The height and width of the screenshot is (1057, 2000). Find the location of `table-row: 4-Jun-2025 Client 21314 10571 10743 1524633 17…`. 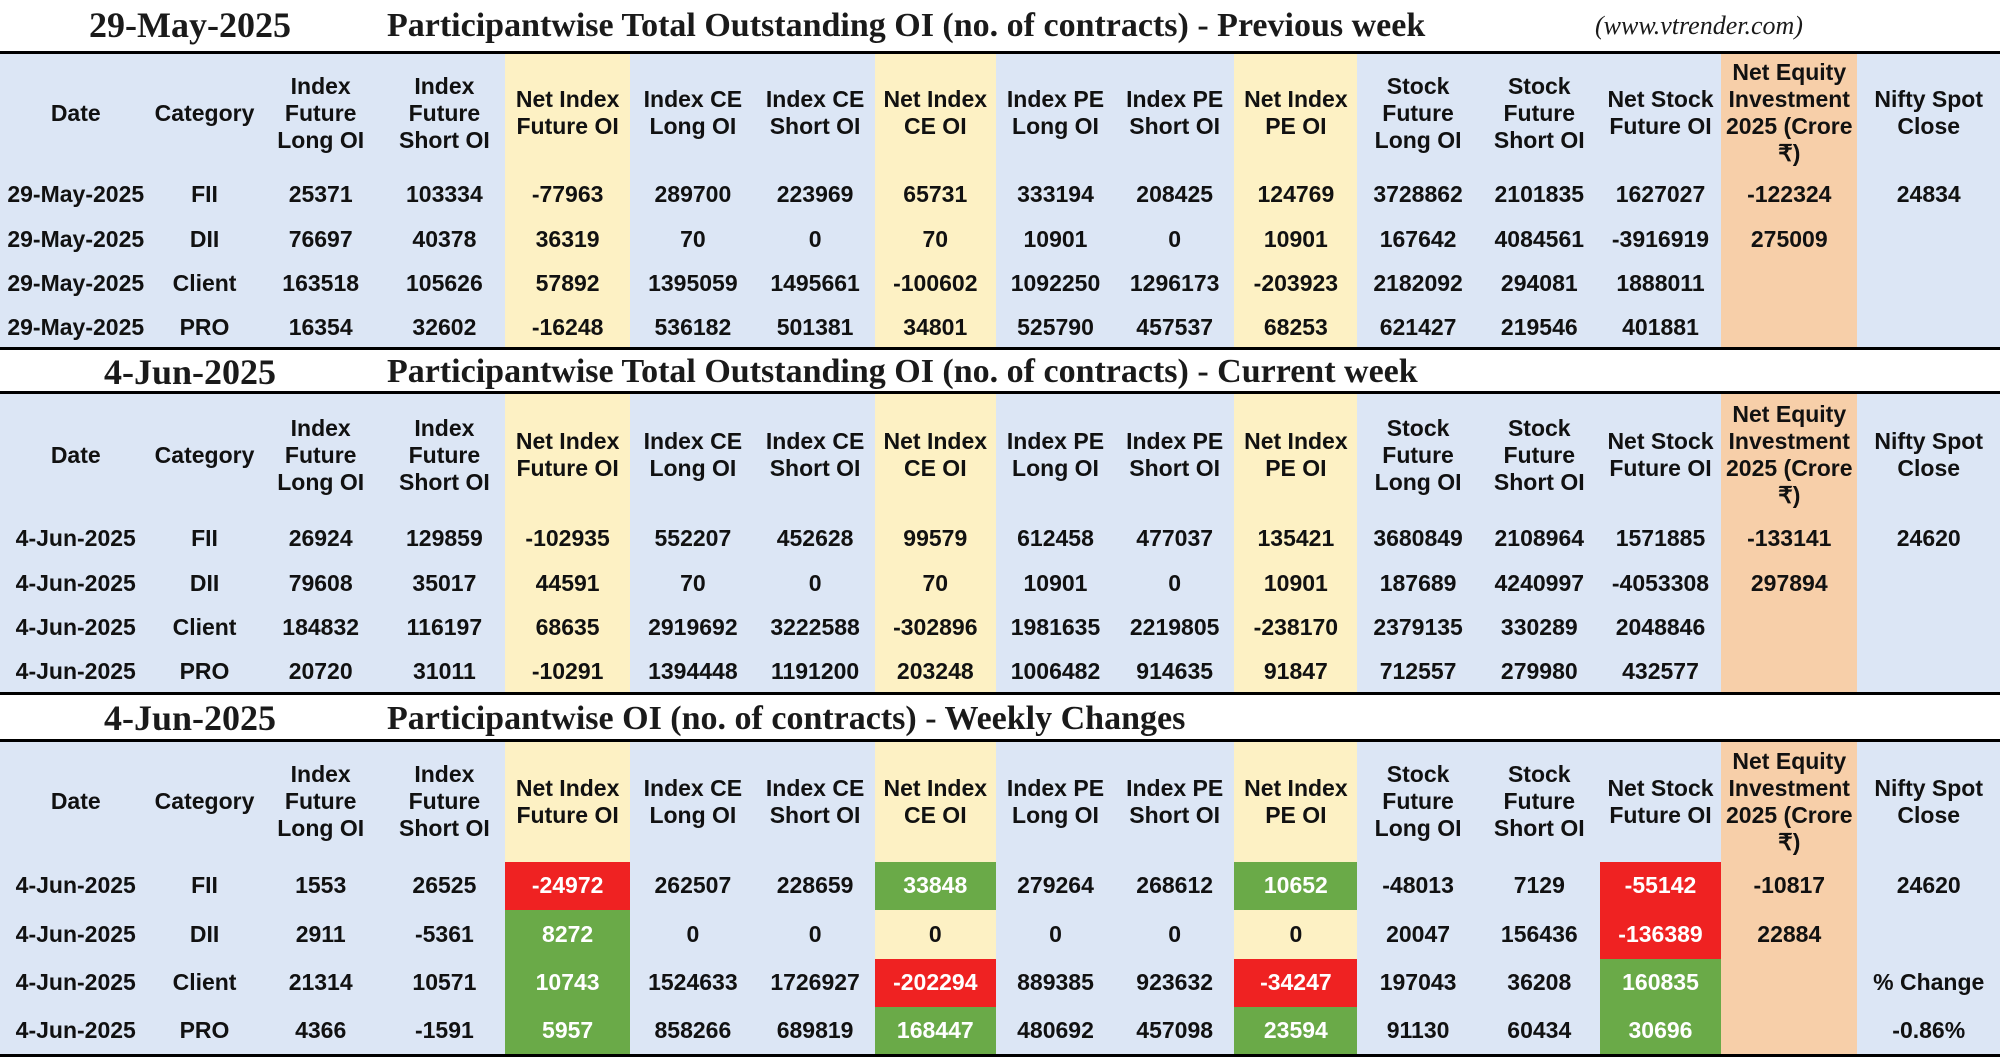

table-row: 4-Jun-2025 Client 21314 10571 10743 1524633 17… is located at coordinates (1000, 982).